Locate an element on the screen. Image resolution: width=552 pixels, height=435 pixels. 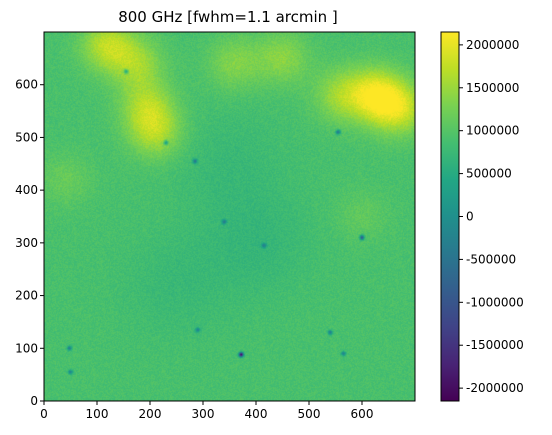
x-tick-label: 200 is located at coordinates (150, 414).